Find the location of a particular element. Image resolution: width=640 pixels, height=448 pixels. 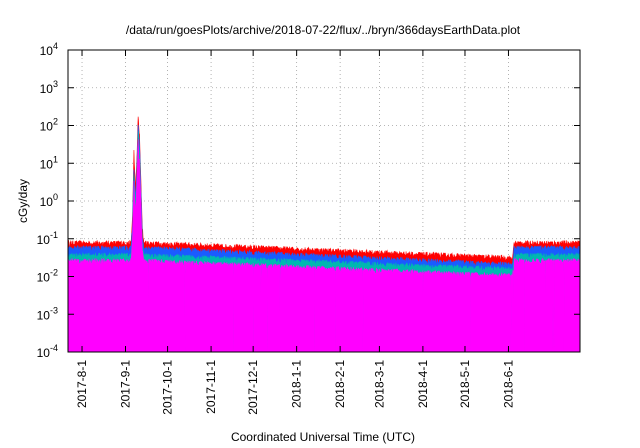

x-tick-label: 2018-2-1 is located at coordinates (340, 384).